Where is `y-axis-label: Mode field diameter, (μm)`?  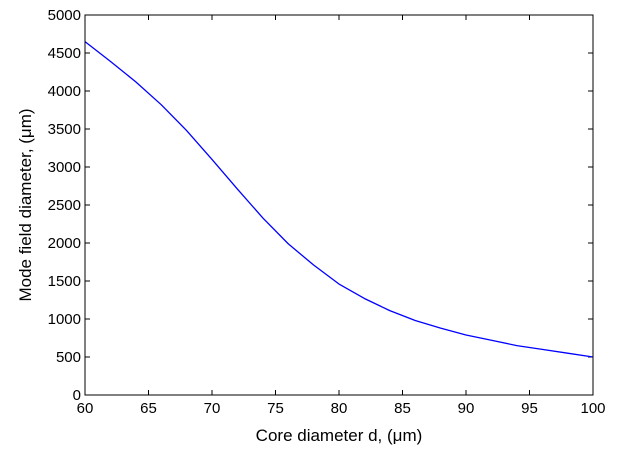
y-axis-label: Mode field diameter, (μm) is located at coordinates (25, 204).